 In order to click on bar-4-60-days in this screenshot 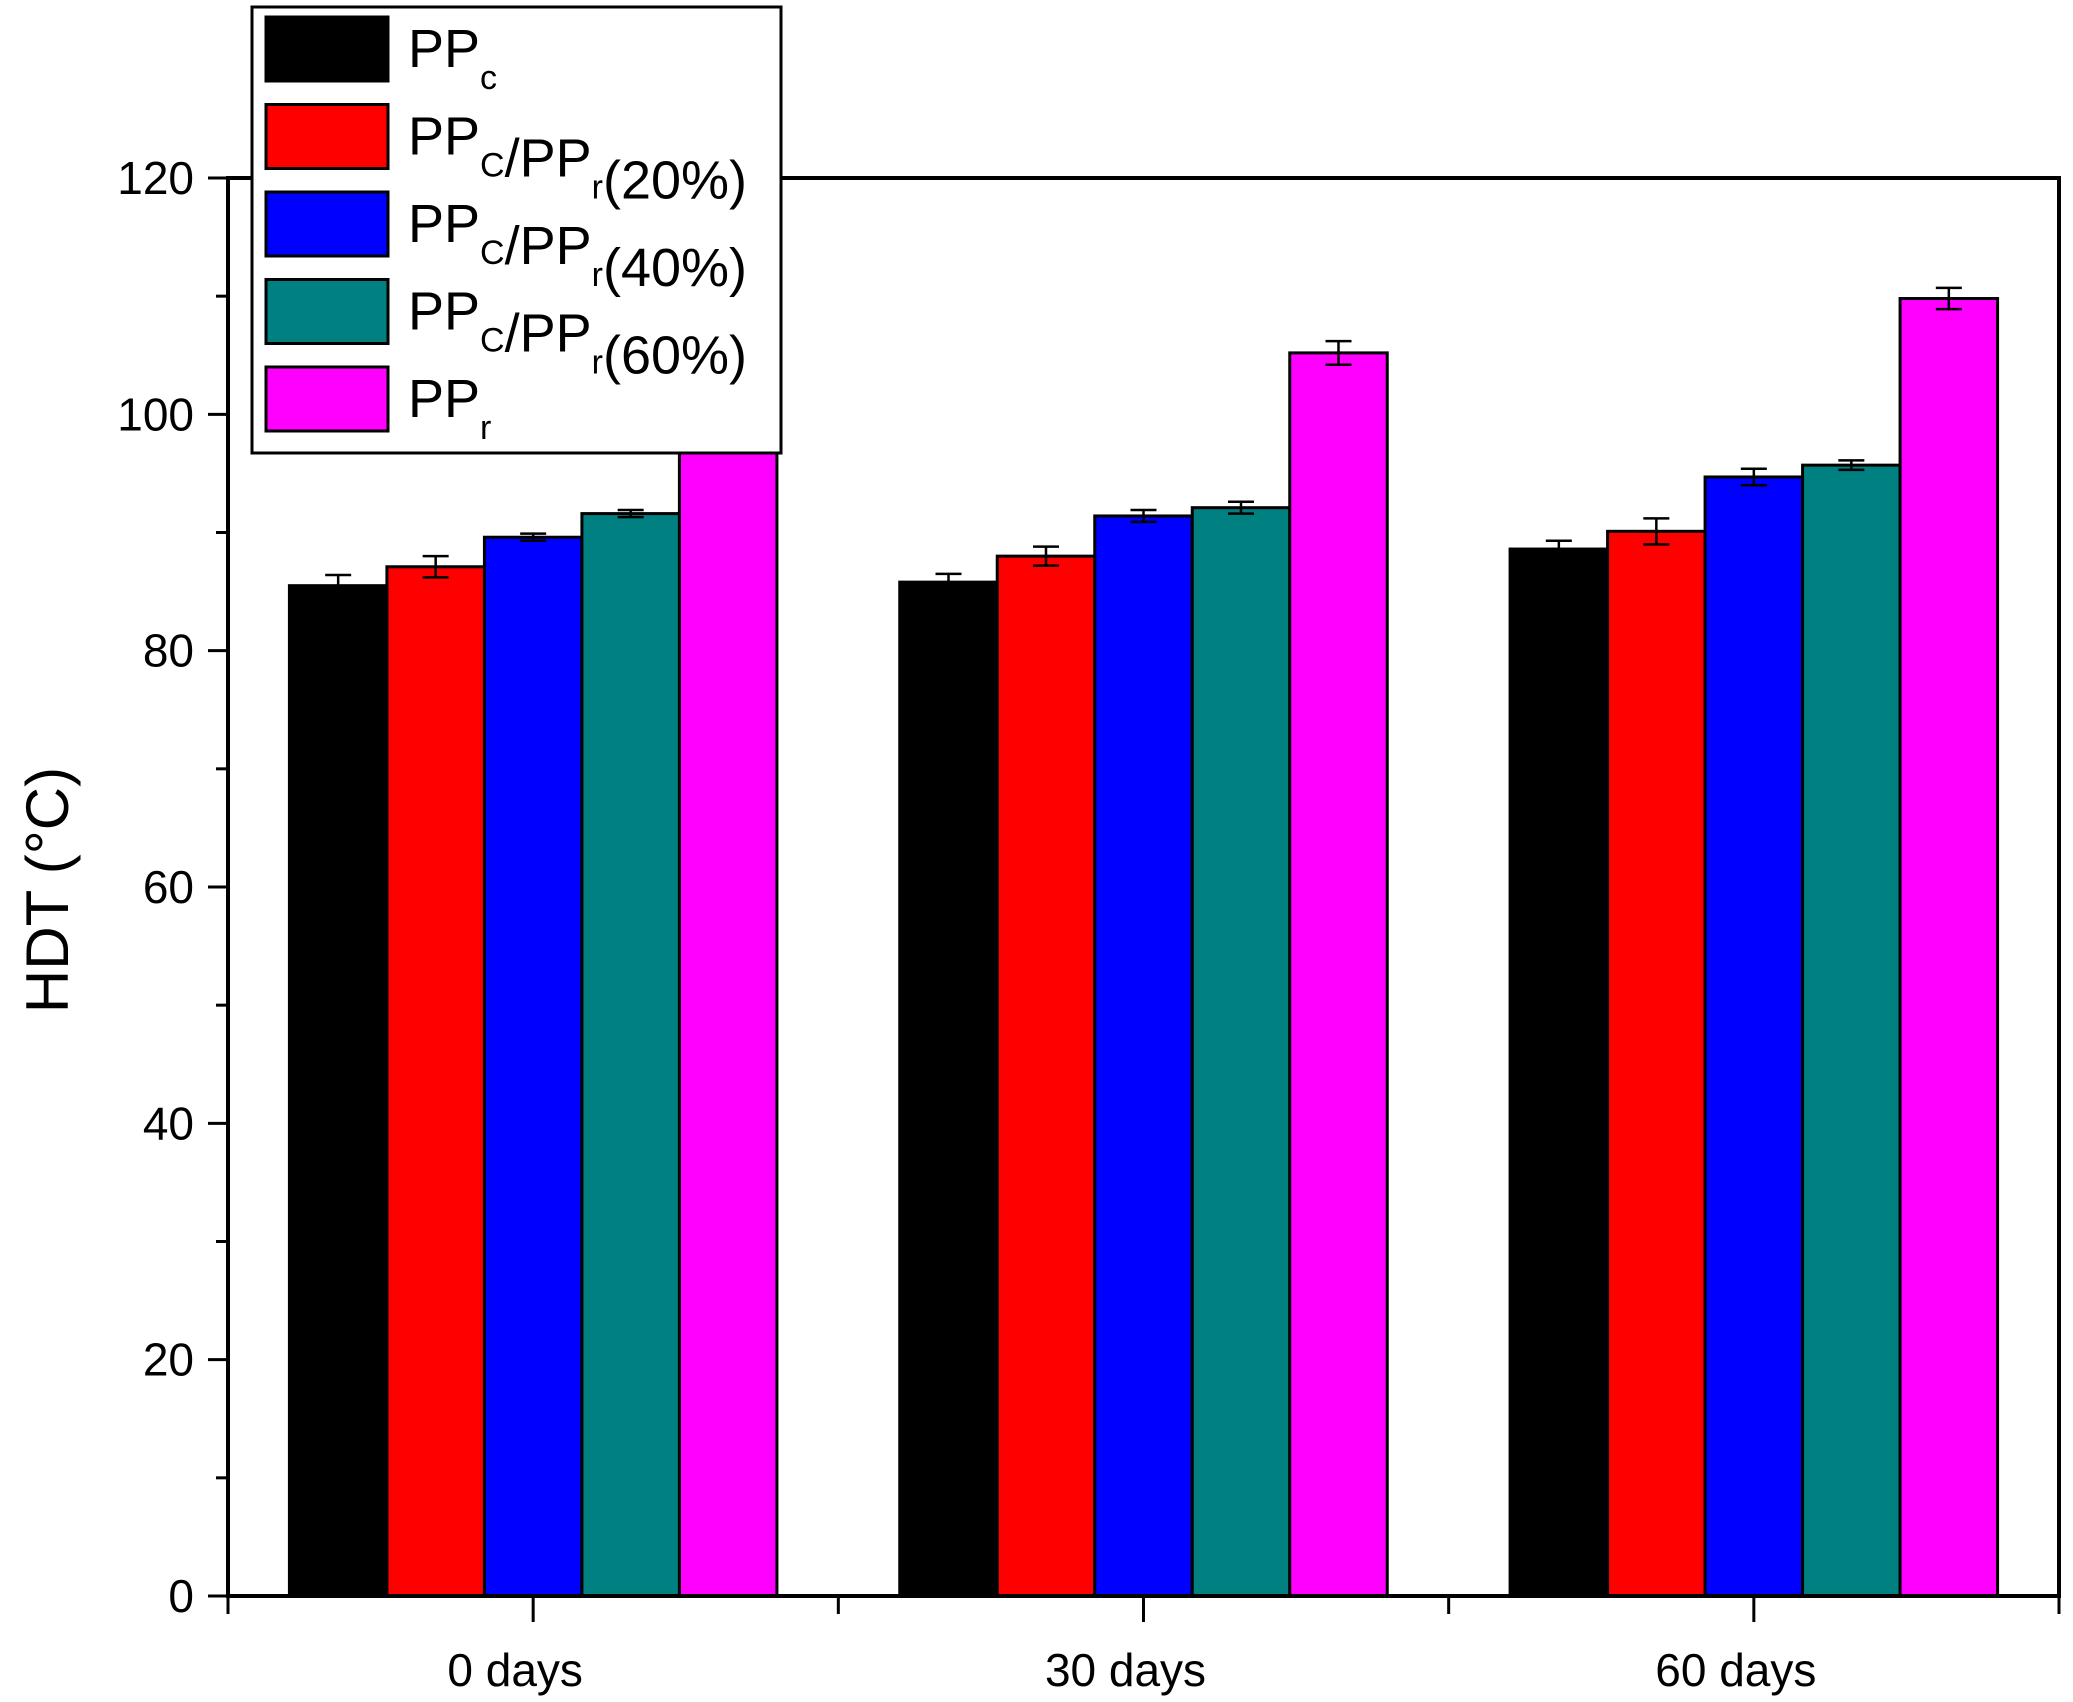, I will do `click(1851, 1030)`.